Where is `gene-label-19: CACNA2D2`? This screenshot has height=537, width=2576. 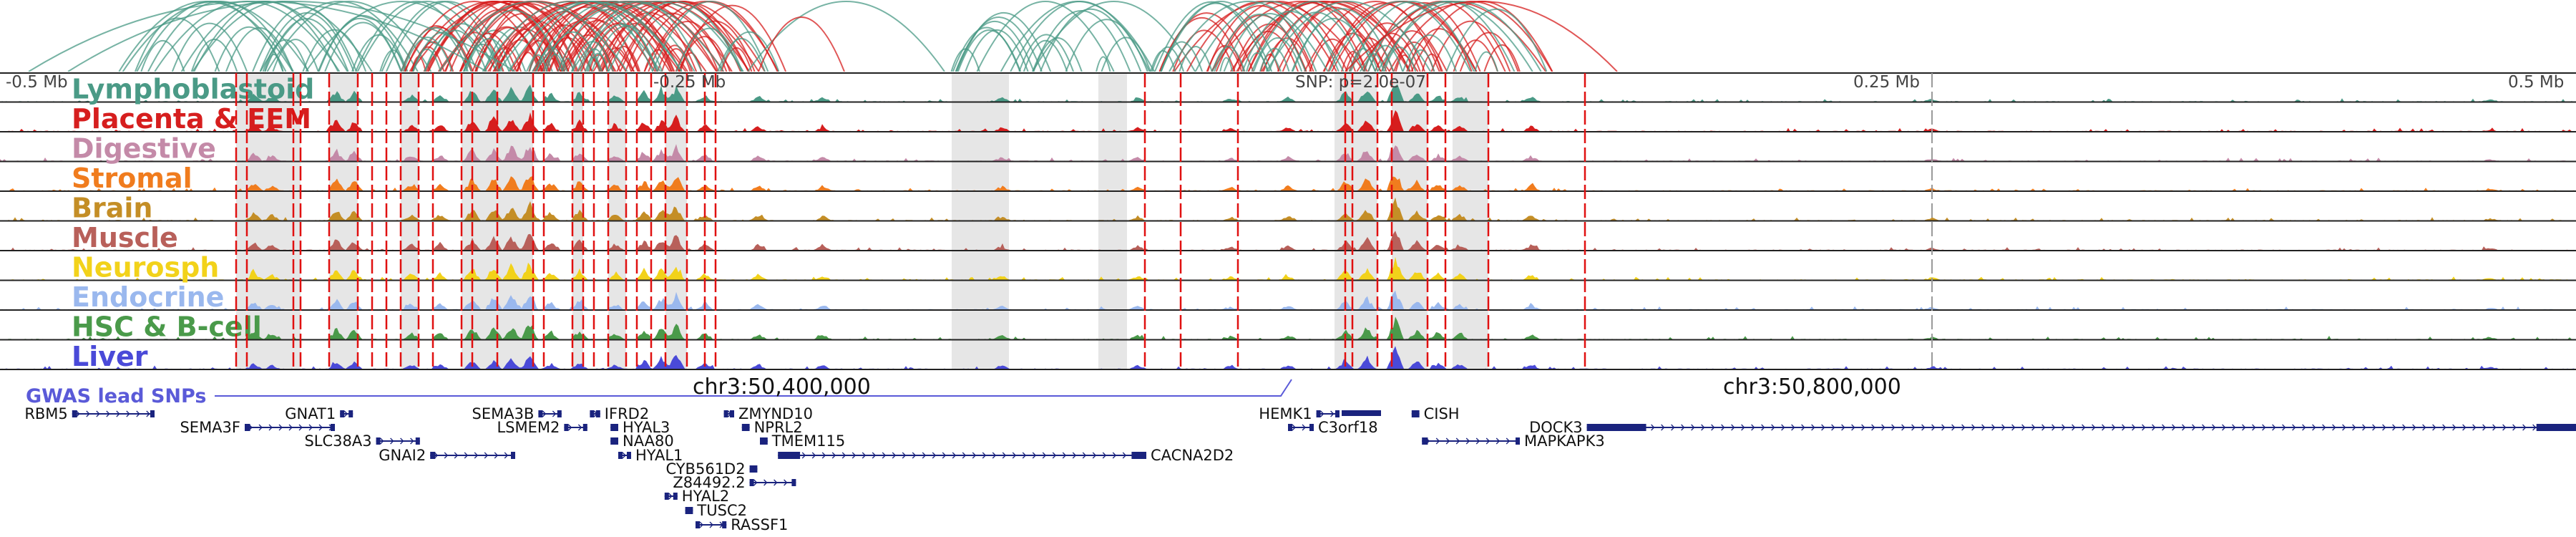
gene-label-19: CACNA2D2 is located at coordinates (1192, 455).